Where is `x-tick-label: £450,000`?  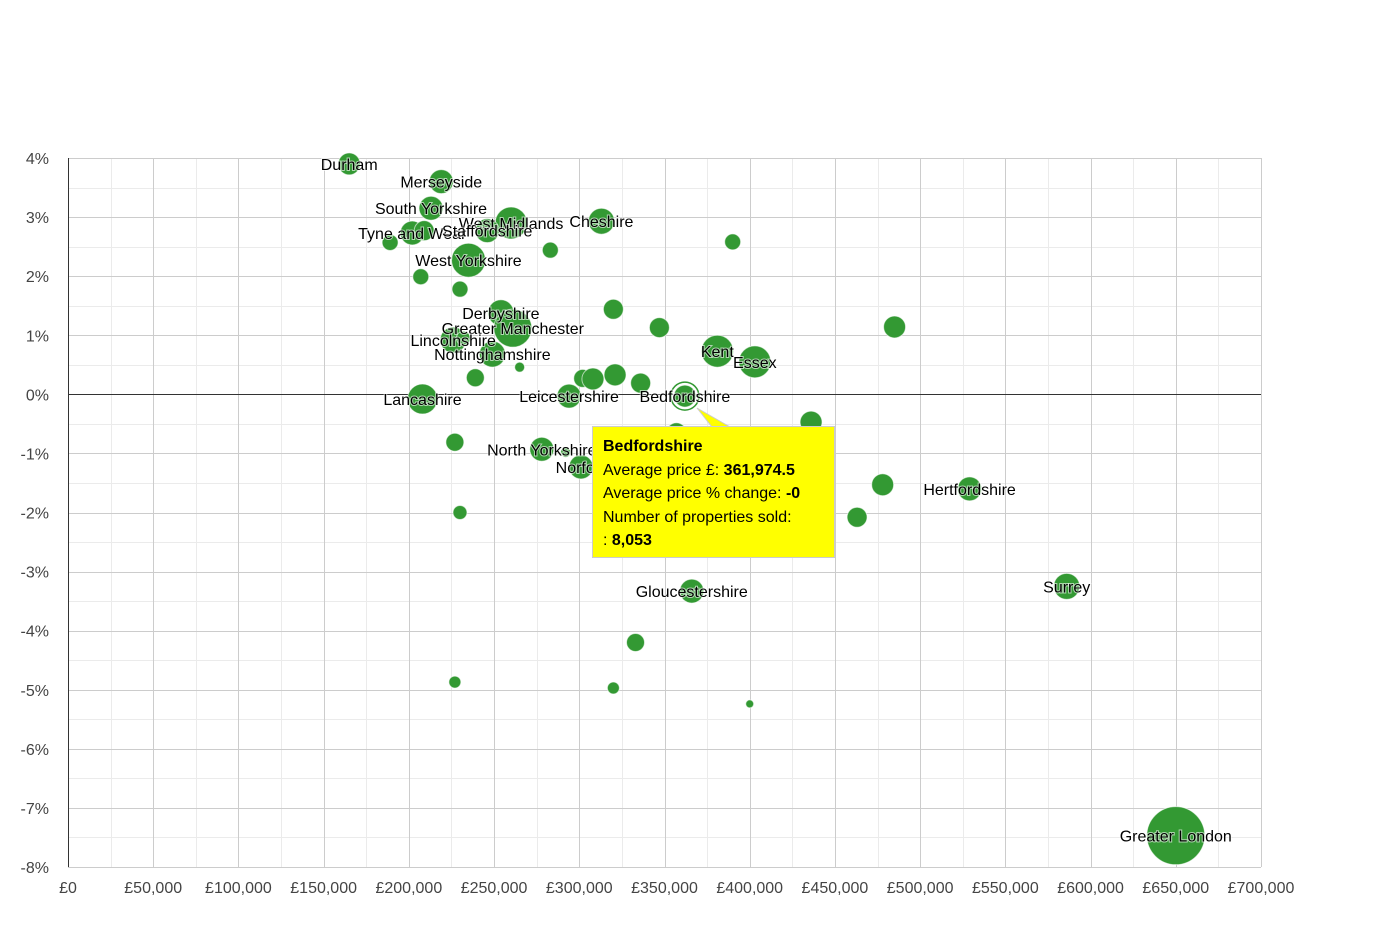
x-tick-label: £450,000 is located at coordinates (835, 888).